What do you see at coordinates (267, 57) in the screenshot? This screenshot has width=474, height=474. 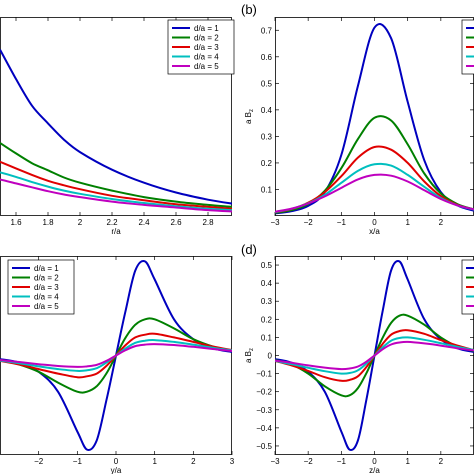 I see `y-tick-label: 0.6` at bounding box center [267, 57].